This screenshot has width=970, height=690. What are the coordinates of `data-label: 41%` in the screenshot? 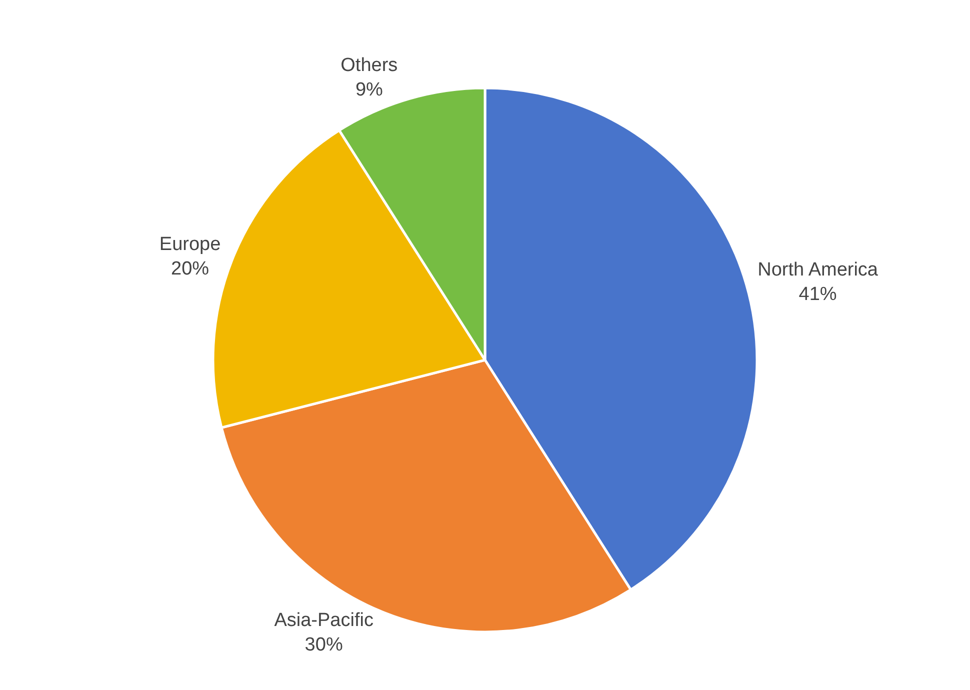 It's located at (817, 295).